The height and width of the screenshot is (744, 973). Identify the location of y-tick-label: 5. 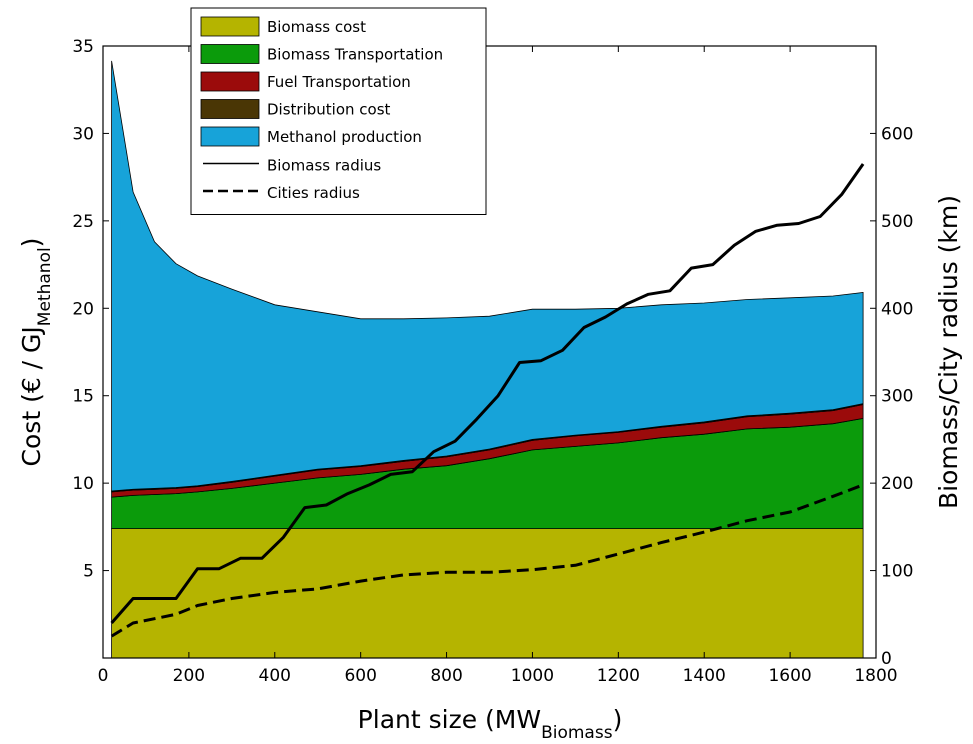
(88, 572).